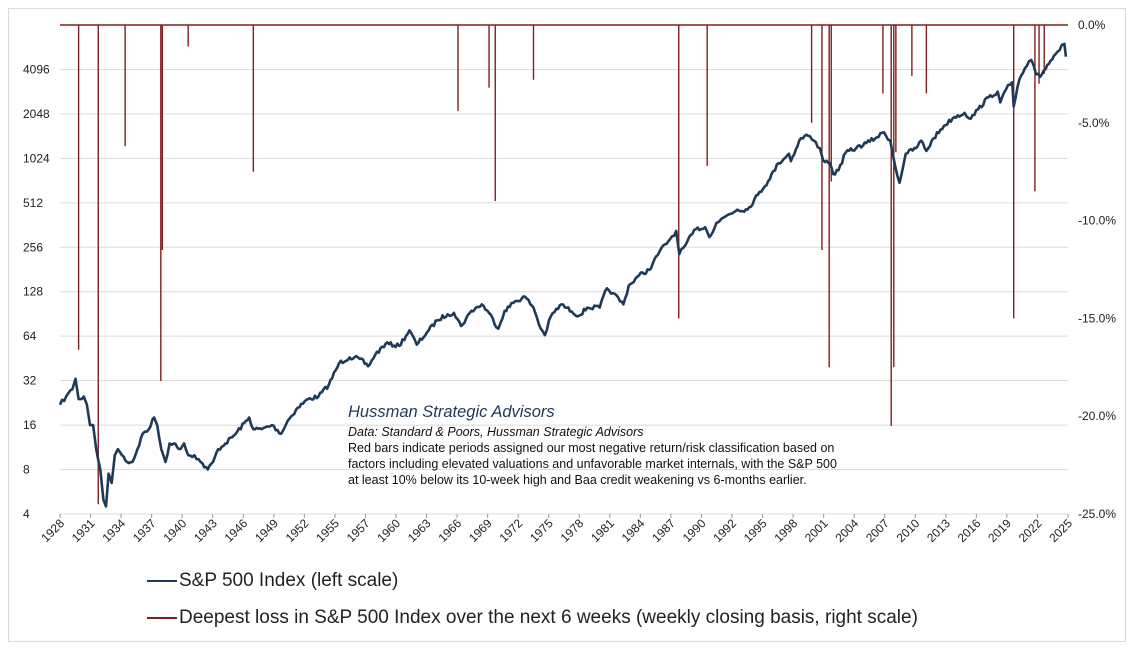 The image size is (1136, 650). What do you see at coordinates (36, 69) in the screenshot?
I see `left-tick-label: 4096` at bounding box center [36, 69].